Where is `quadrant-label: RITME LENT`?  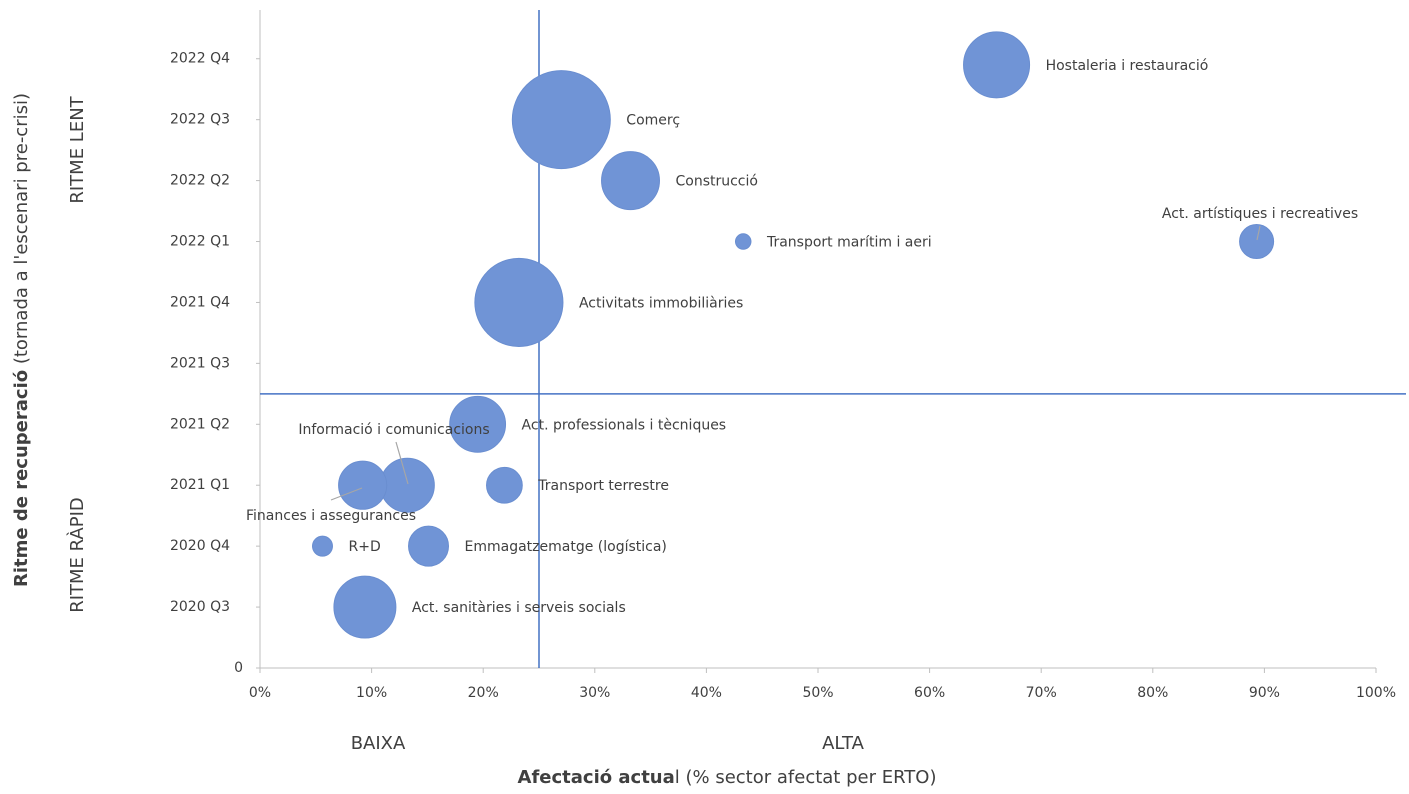
quadrant-label: RITME LENT is located at coordinates (77, 149).